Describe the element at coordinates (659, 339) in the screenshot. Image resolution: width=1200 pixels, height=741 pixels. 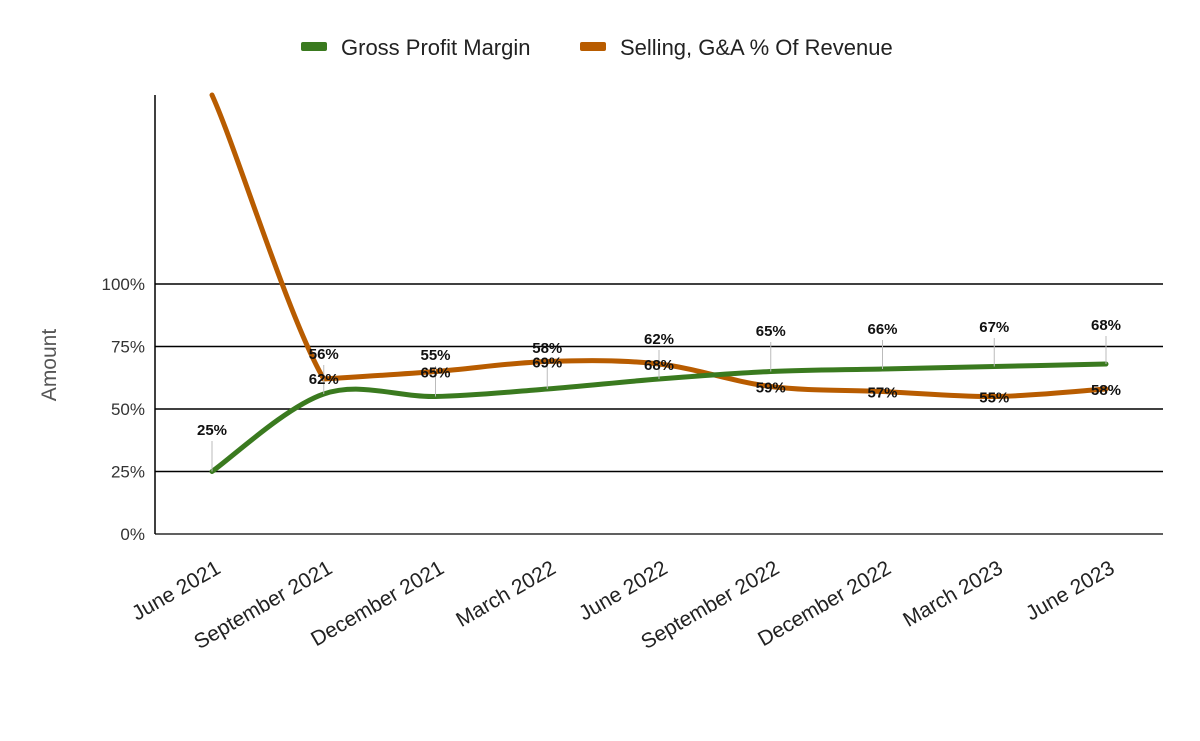
I see `data-label-gross-profit-margin: 62%` at that location.